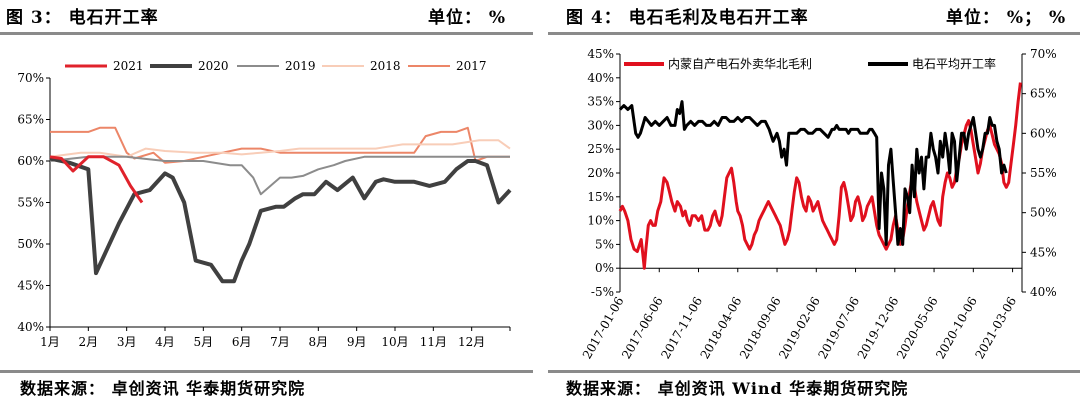  What do you see at coordinates (433, 342) in the screenshot?
I see `x-tick-label: 11月` at bounding box center [433, 342].